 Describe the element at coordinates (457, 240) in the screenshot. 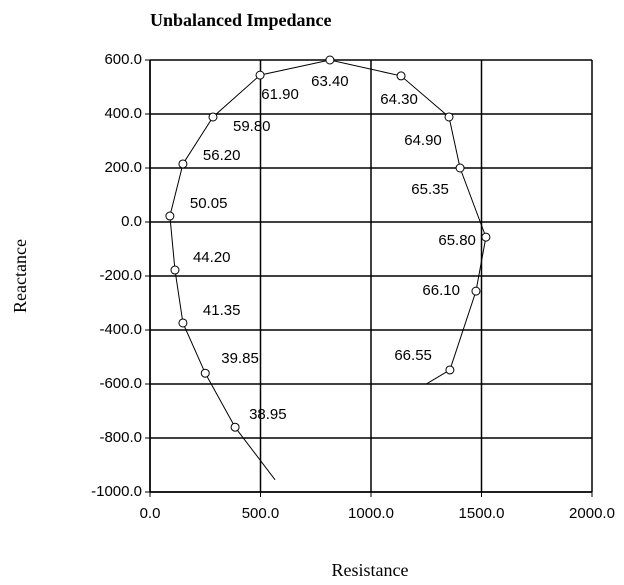

I see `point-label: 65.80` at that location.